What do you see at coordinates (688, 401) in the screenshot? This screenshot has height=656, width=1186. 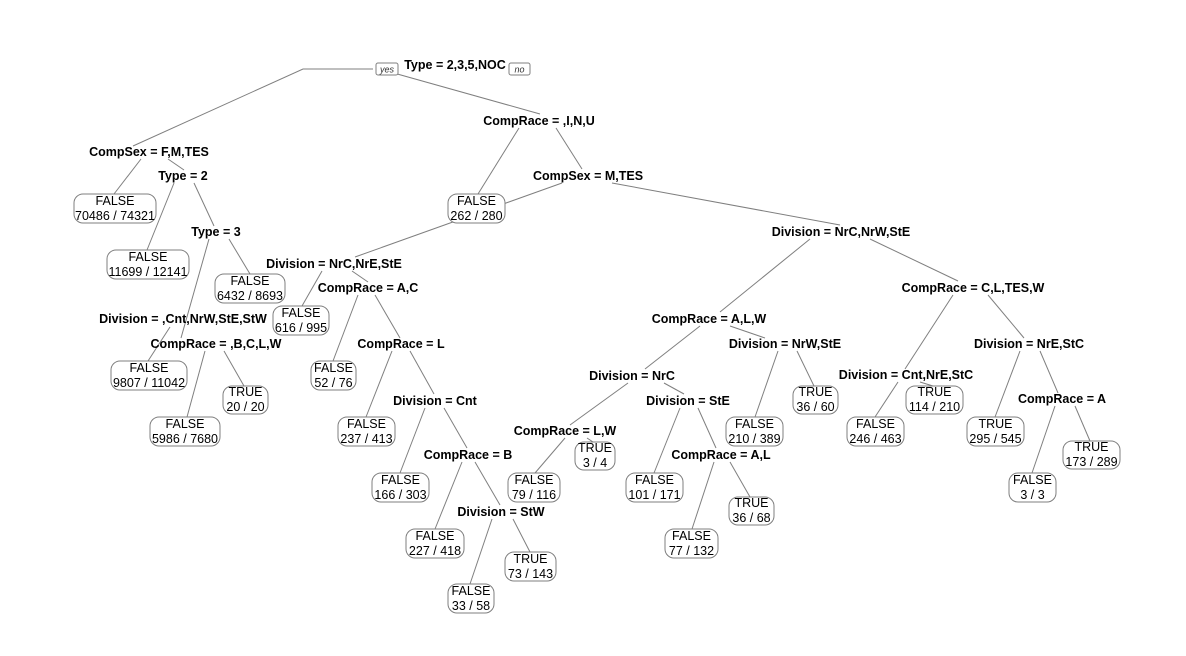 I see `split-label: Division = StE` at bounding box center [688, 401].